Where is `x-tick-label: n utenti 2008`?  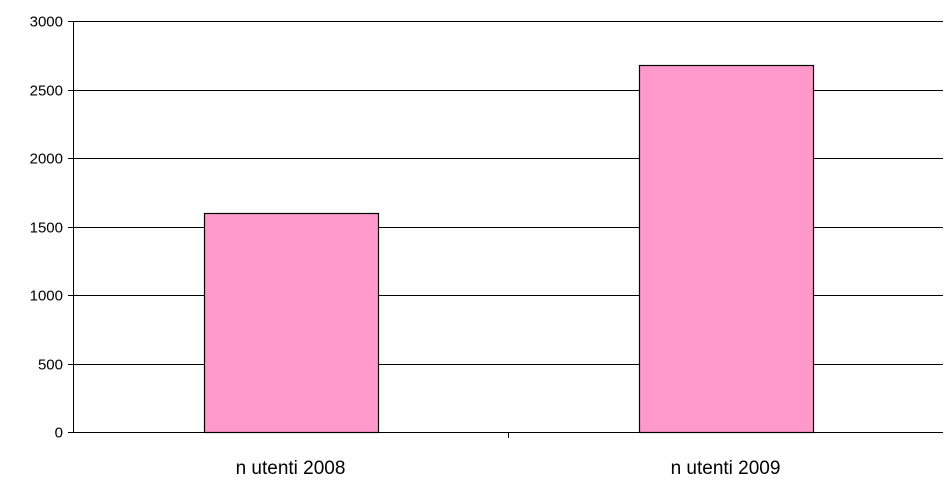 x-tick-label: n utenti 2008 is located at coordinates (291, 468).